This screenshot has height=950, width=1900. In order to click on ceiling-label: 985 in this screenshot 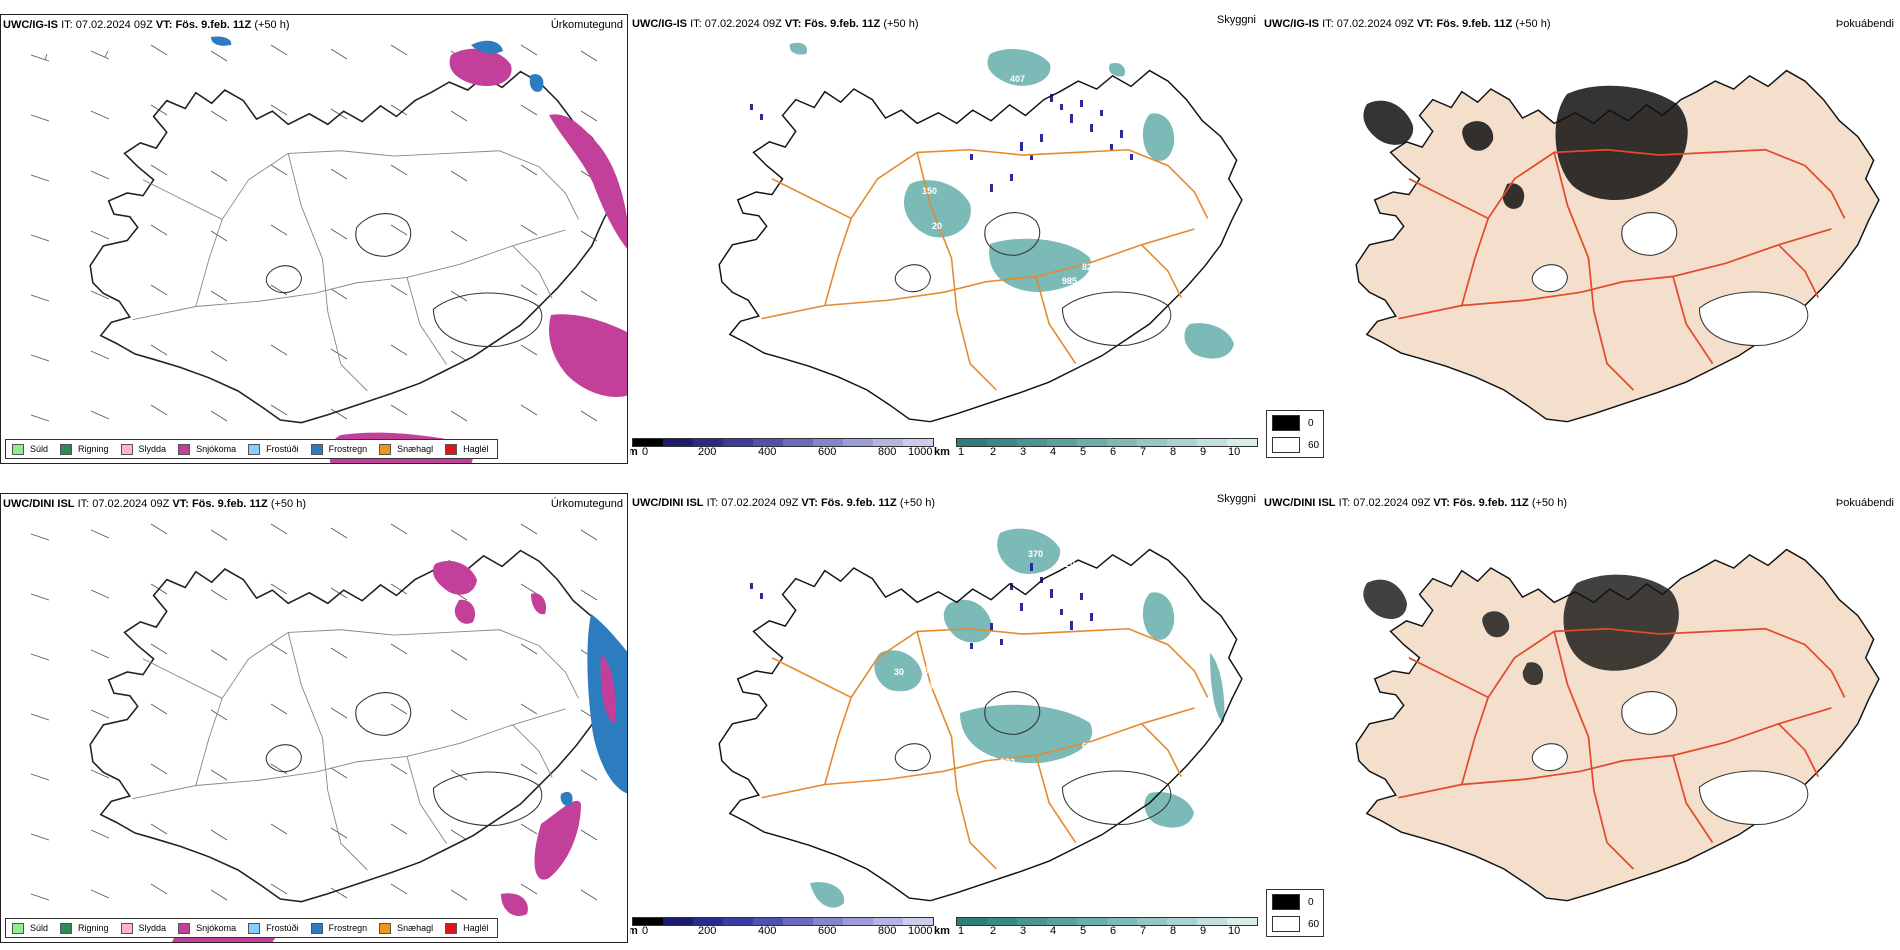, I will do `click(1069, 281)`.